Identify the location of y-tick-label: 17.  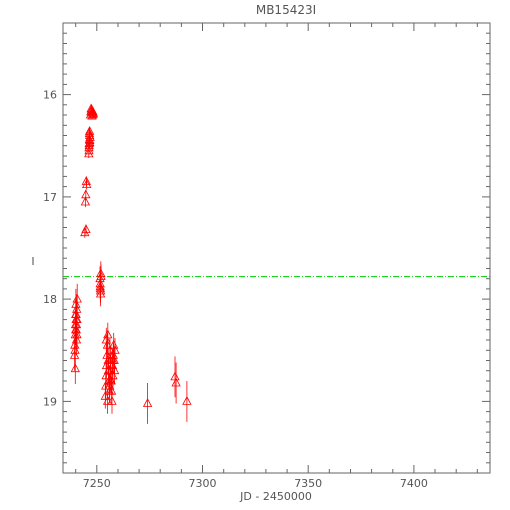
(50, 197).